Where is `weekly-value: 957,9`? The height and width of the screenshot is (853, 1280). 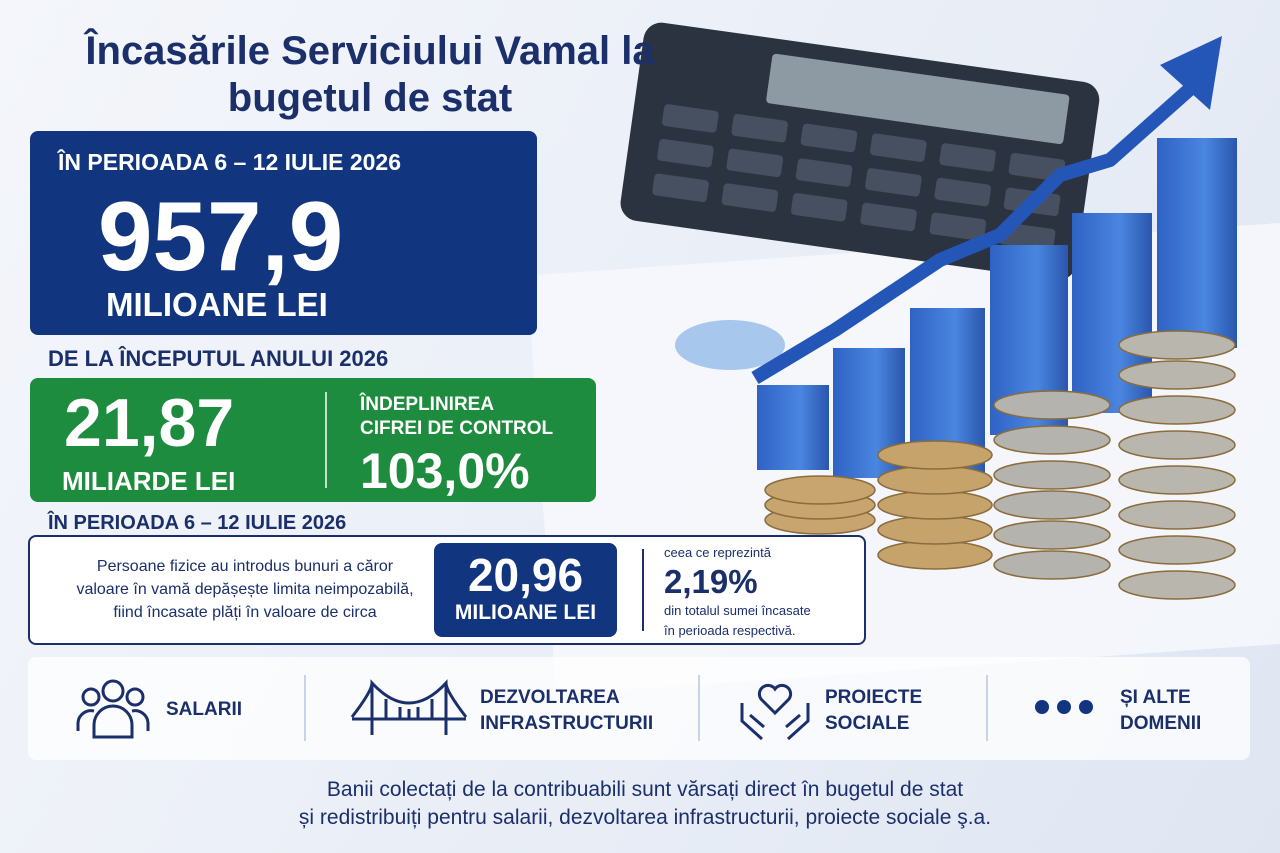
weekly-value: 957,9 is located at coordinates (221, 236).